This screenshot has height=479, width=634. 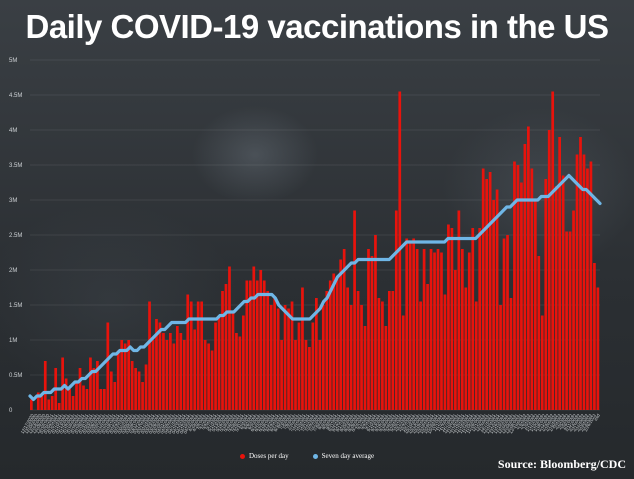 I want to click on y-tick-label: 1.5M, so click(x=15, y=306).